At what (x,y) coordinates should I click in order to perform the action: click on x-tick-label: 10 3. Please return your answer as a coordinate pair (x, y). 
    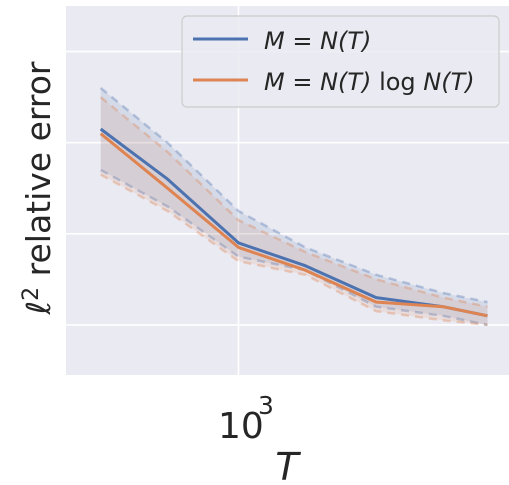
    Looking at the image, I should click on (246, 419).